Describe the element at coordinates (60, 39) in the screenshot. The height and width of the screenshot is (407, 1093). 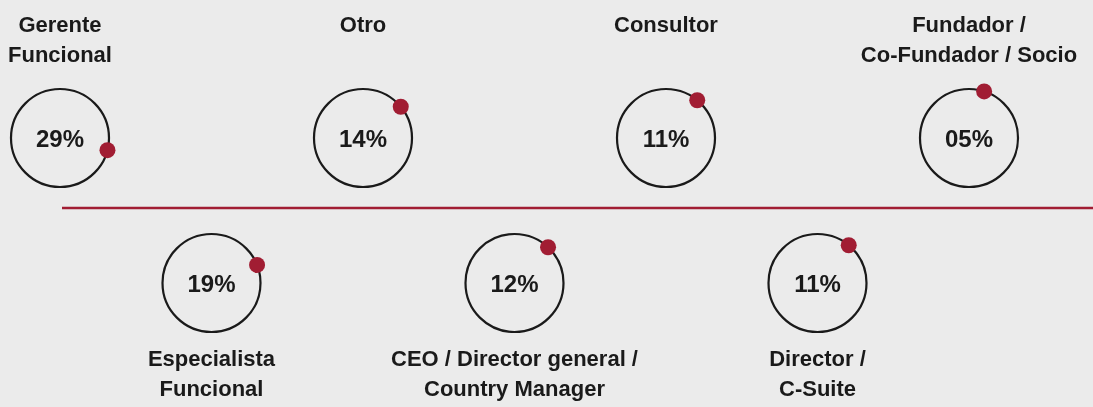
I see `category-label: Gerente Funcional` at that location.